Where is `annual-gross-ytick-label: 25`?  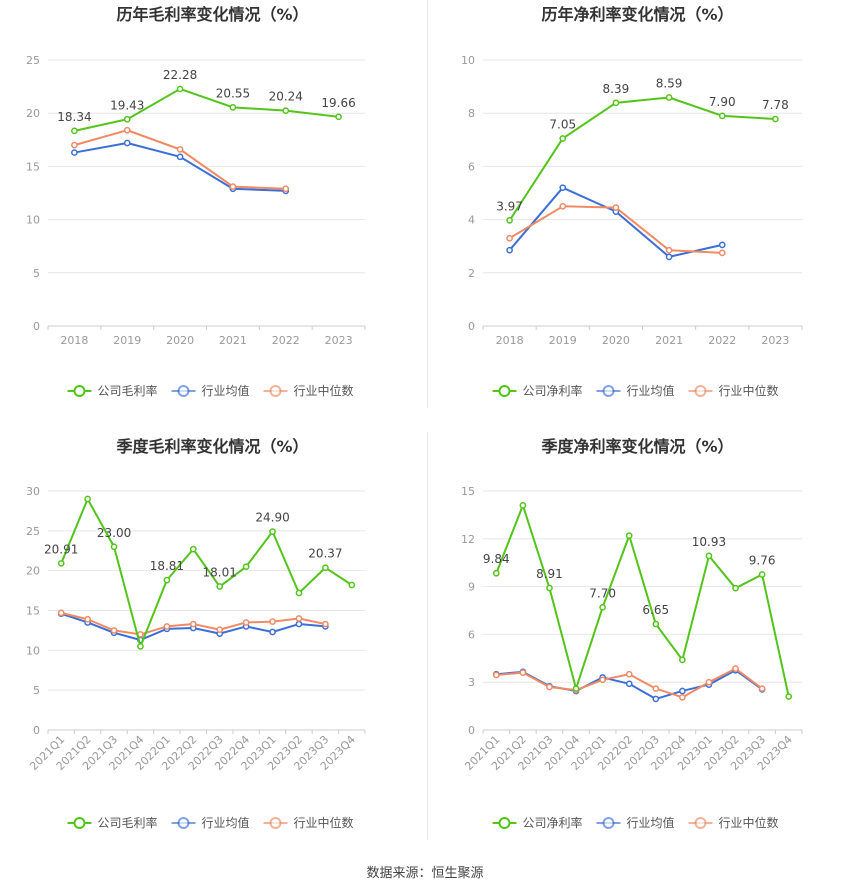 annual-gross-ytick-label: 25 is located at coordinates (33, 60).